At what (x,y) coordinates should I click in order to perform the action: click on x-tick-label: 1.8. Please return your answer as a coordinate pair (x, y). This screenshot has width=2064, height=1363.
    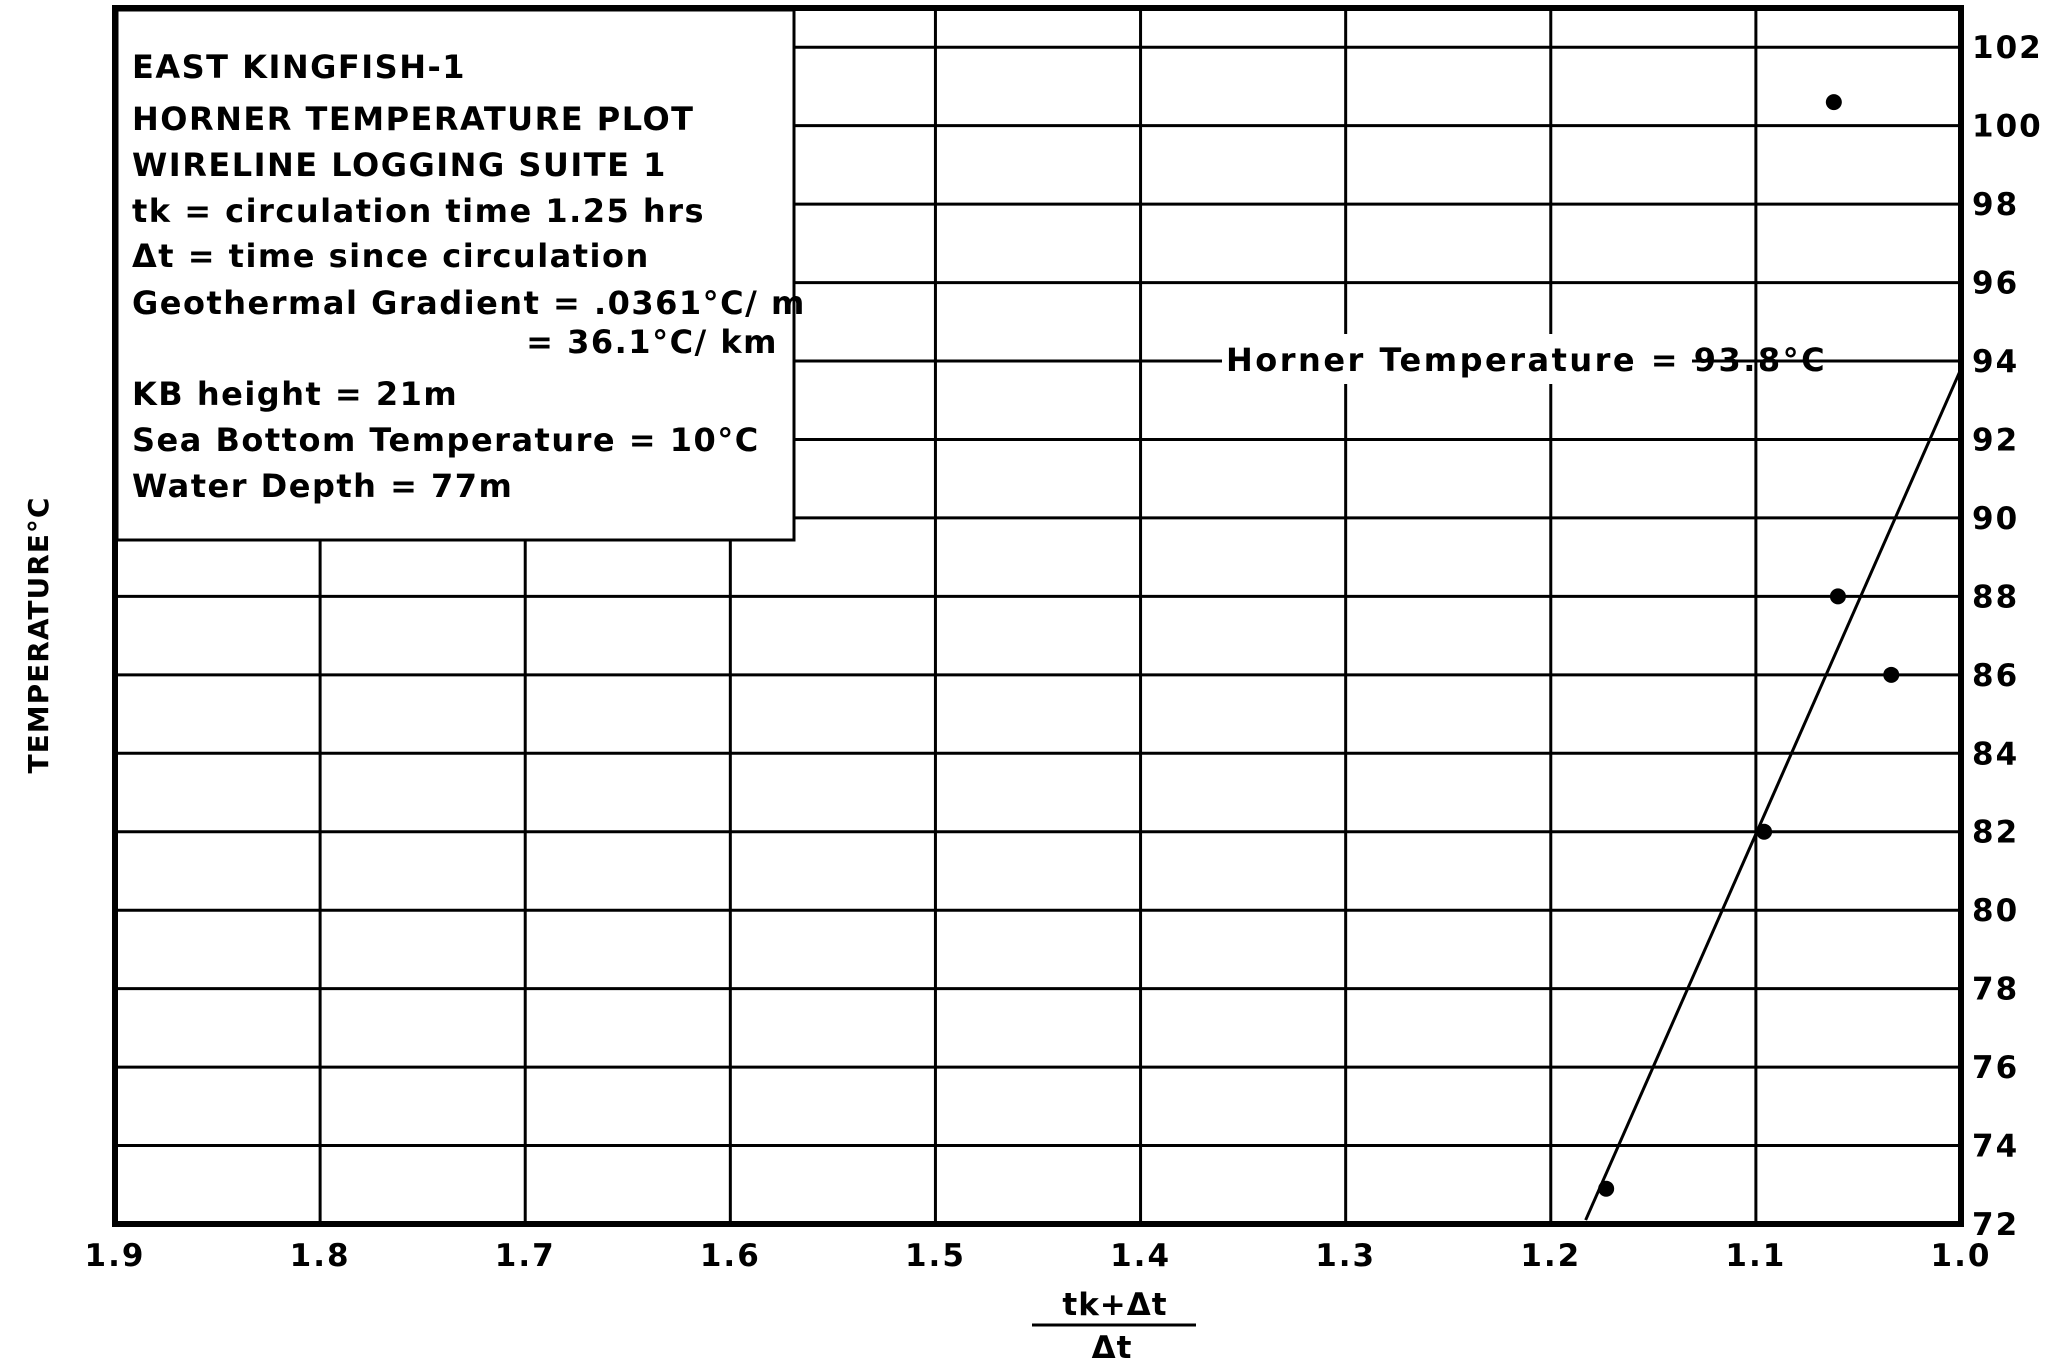
    Looking at the image, I should click on (320, 1256).